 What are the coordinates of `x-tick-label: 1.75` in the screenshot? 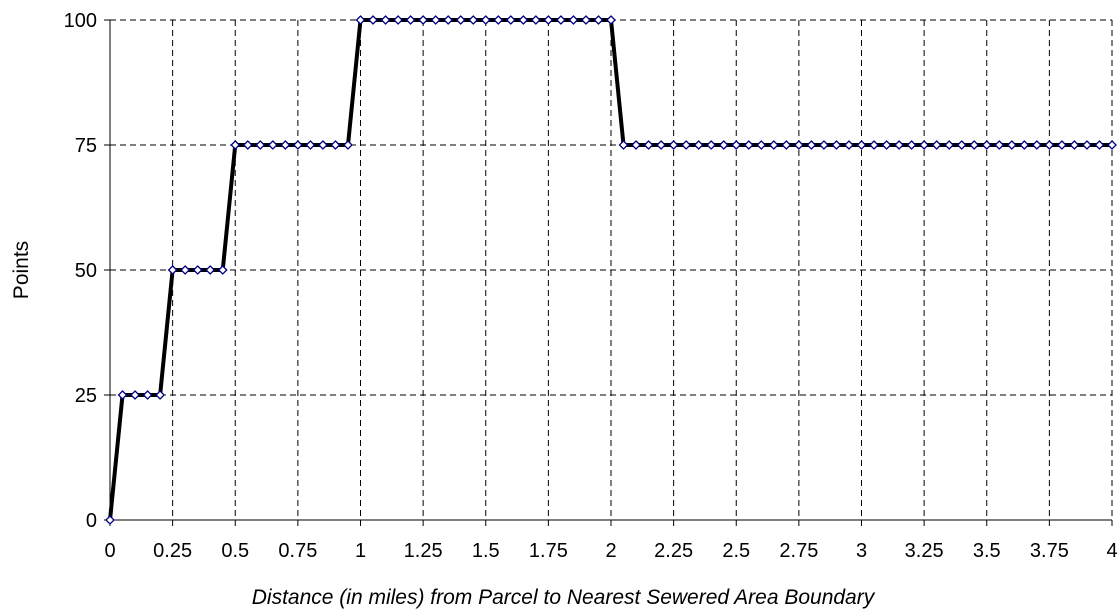 It's located at (548, 551).